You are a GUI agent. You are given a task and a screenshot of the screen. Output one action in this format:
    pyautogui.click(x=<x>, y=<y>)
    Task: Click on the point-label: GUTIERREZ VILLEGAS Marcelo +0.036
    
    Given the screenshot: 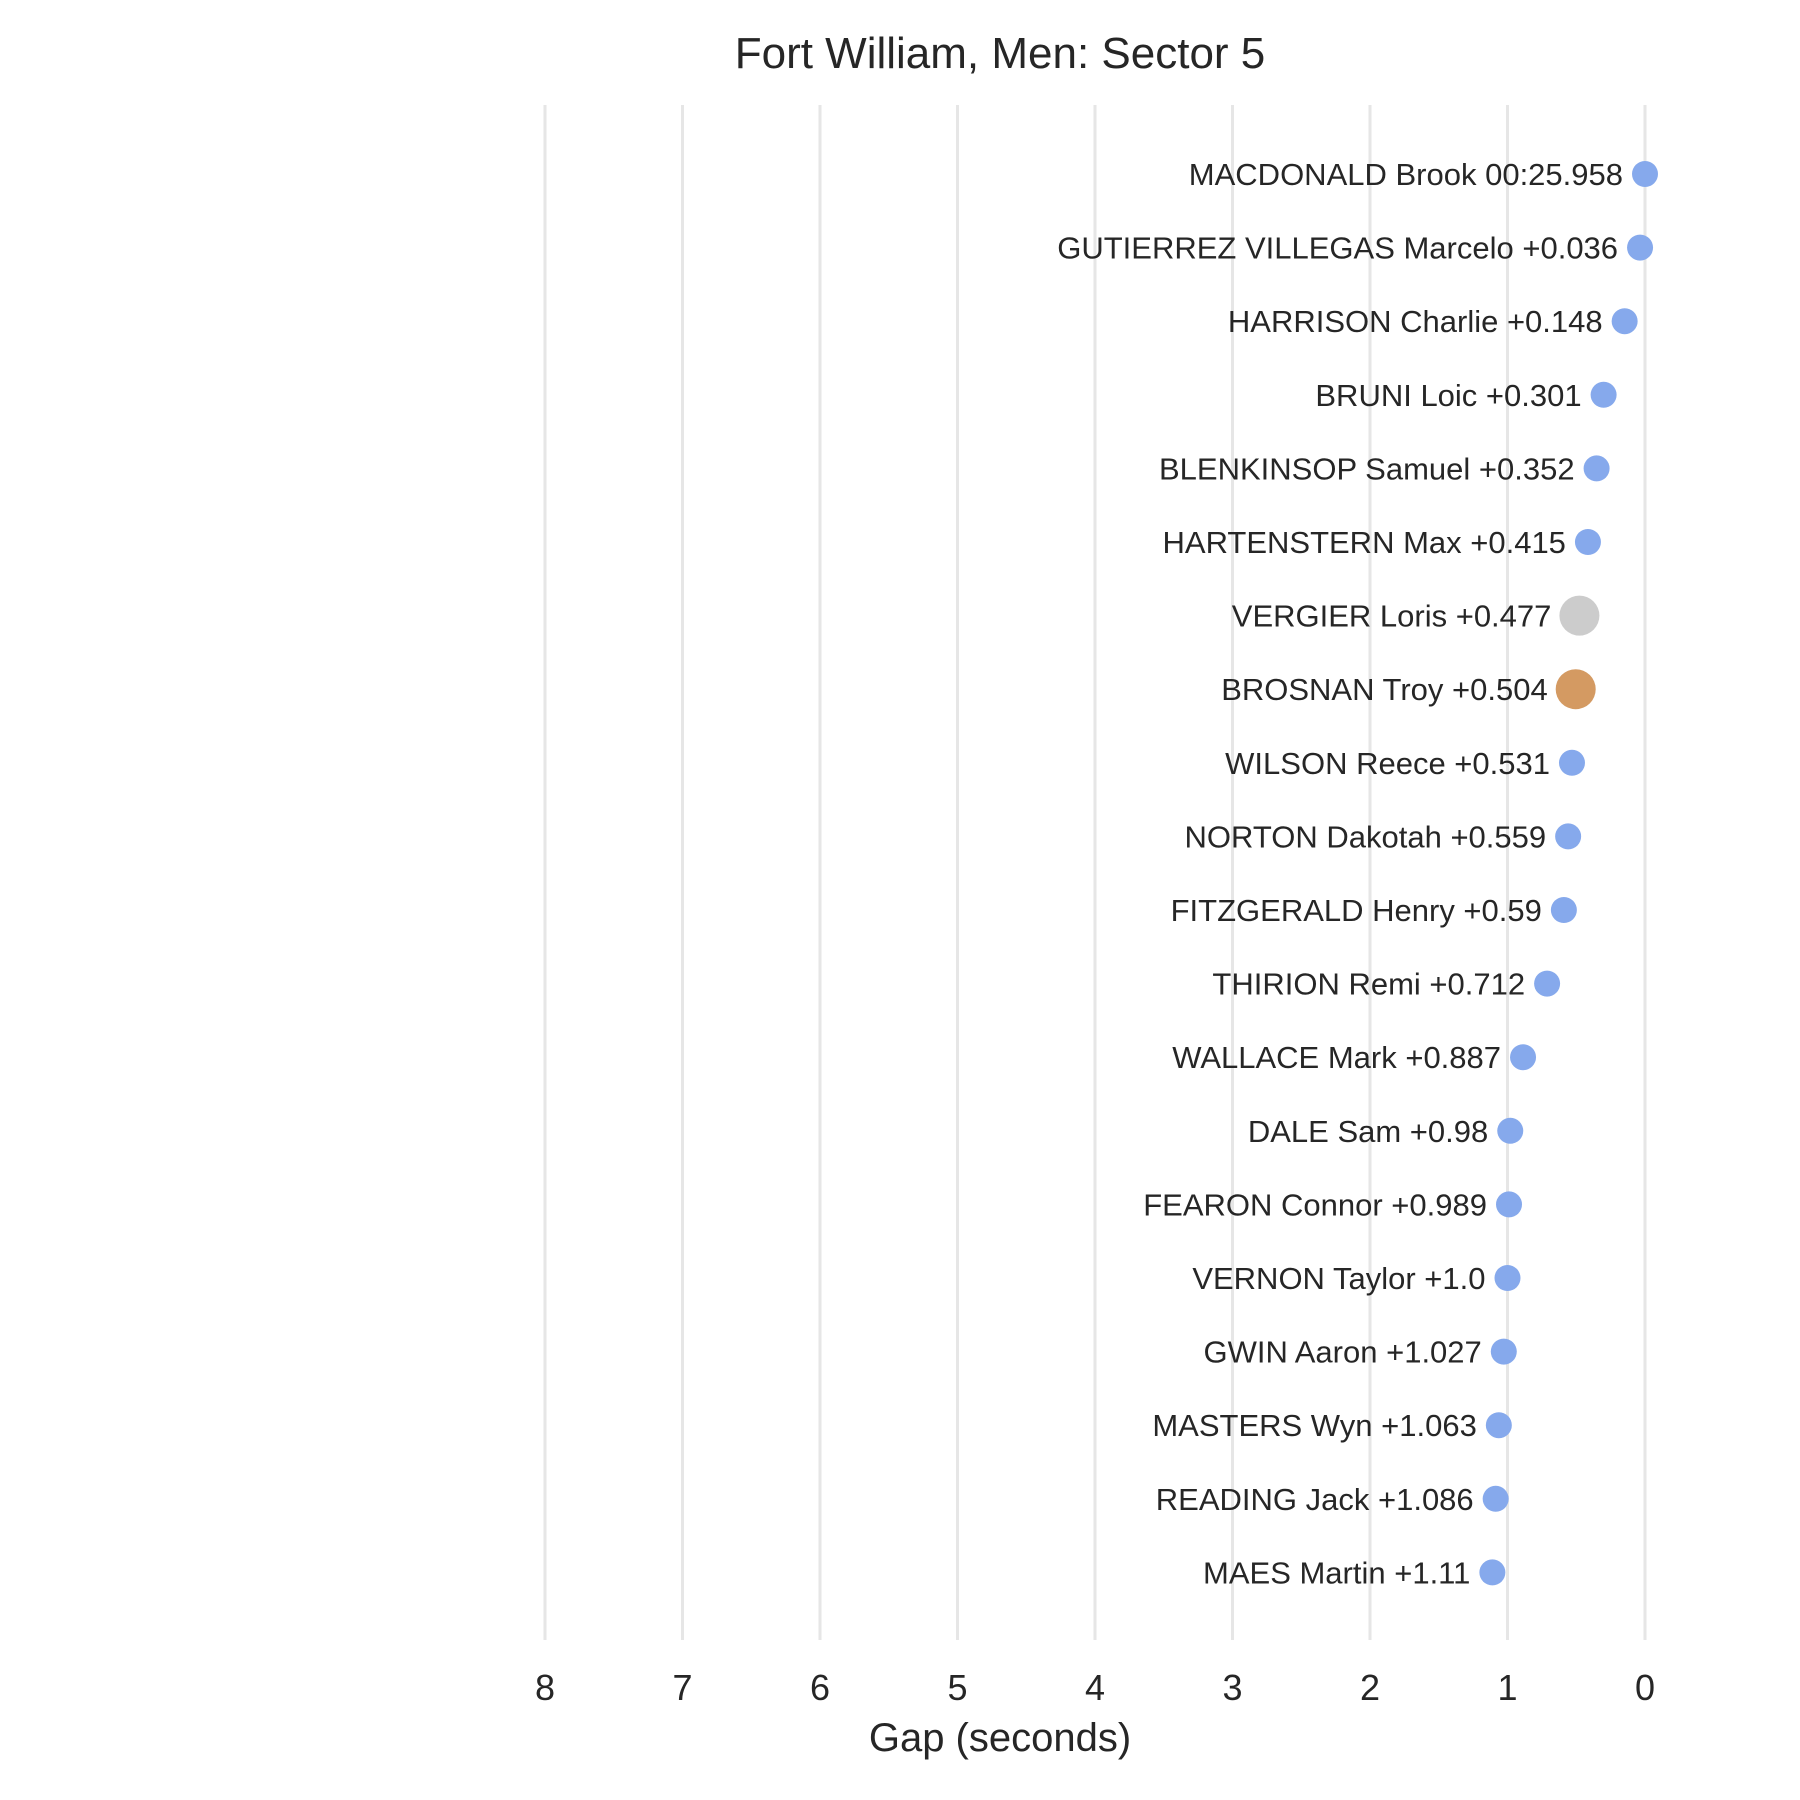 What is the action you would take?
    pyautogui.click(x=1337, y=248)
    